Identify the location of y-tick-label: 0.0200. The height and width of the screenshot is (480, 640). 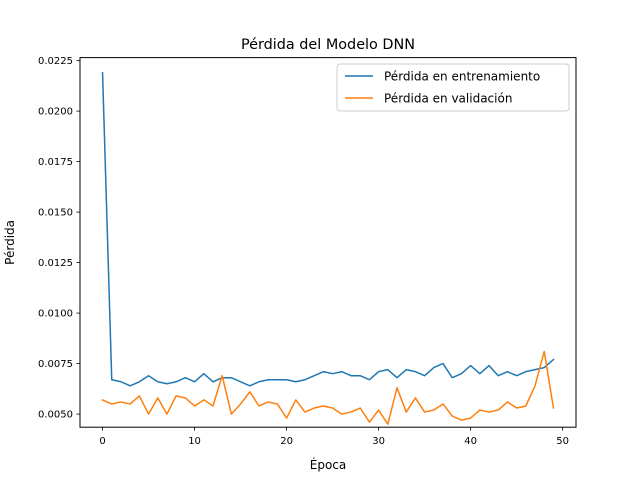
(55, 112).